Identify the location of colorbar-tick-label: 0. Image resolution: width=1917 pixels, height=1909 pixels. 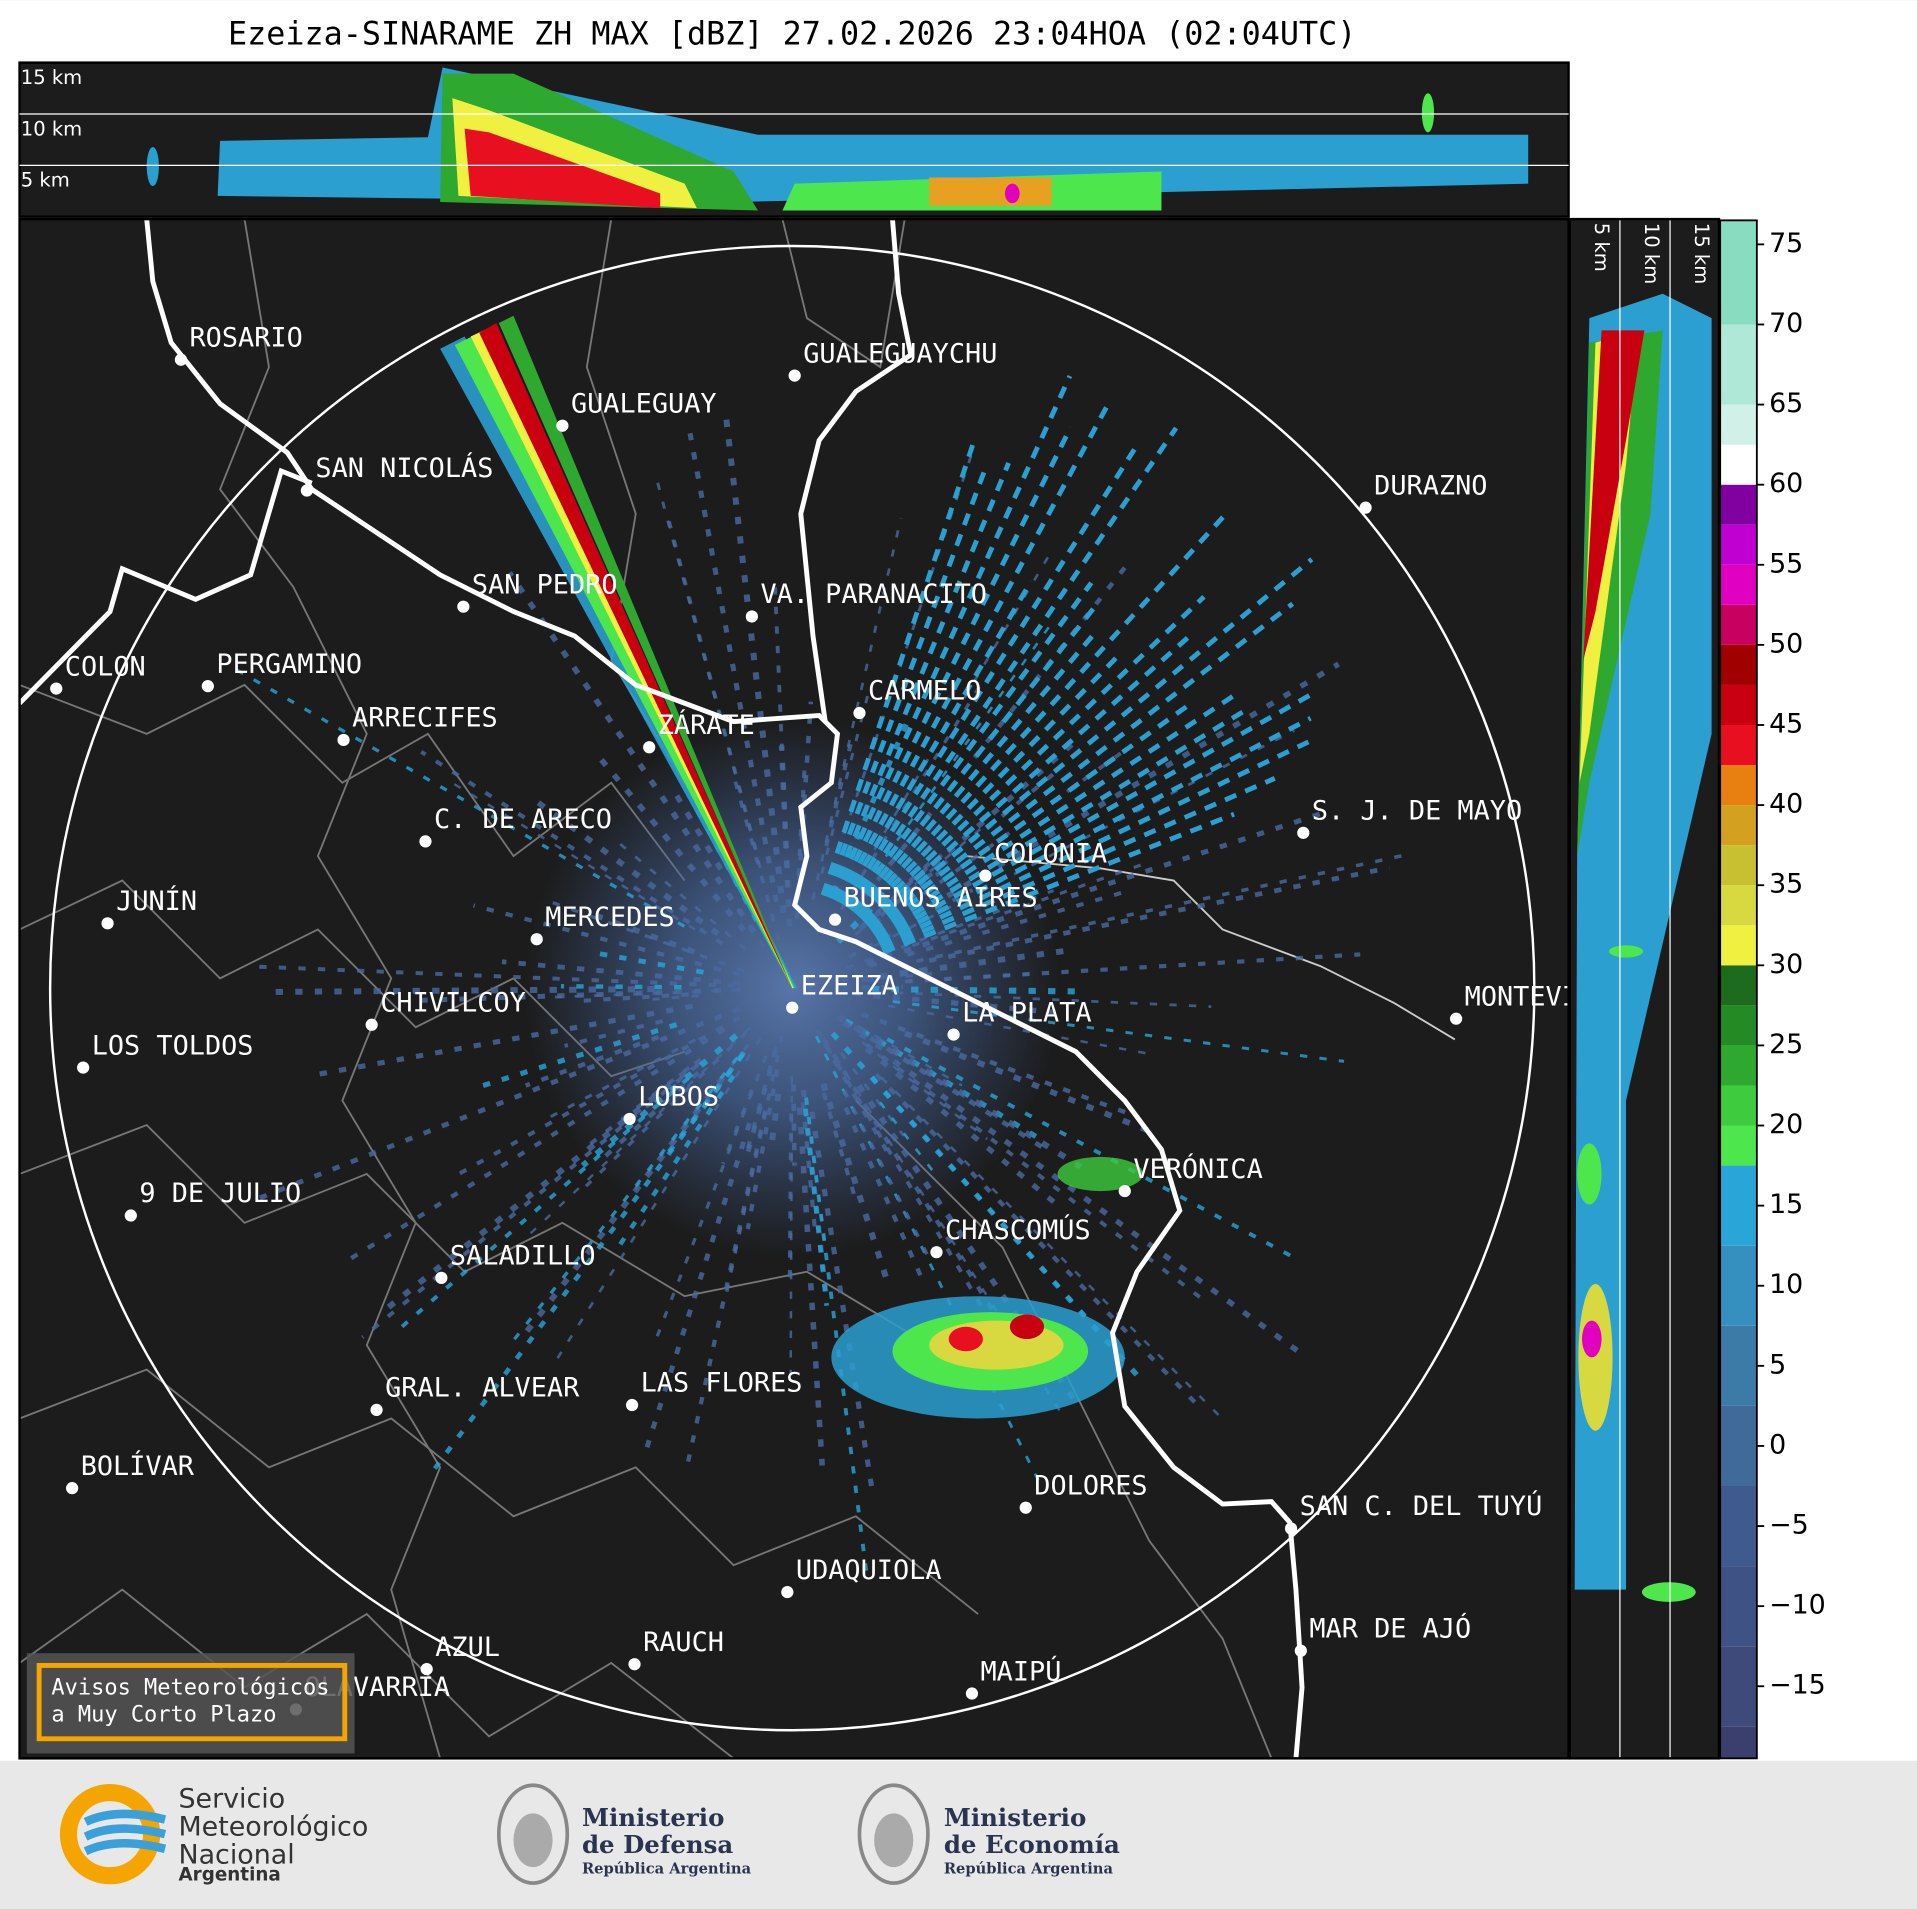
(1777, 1444).